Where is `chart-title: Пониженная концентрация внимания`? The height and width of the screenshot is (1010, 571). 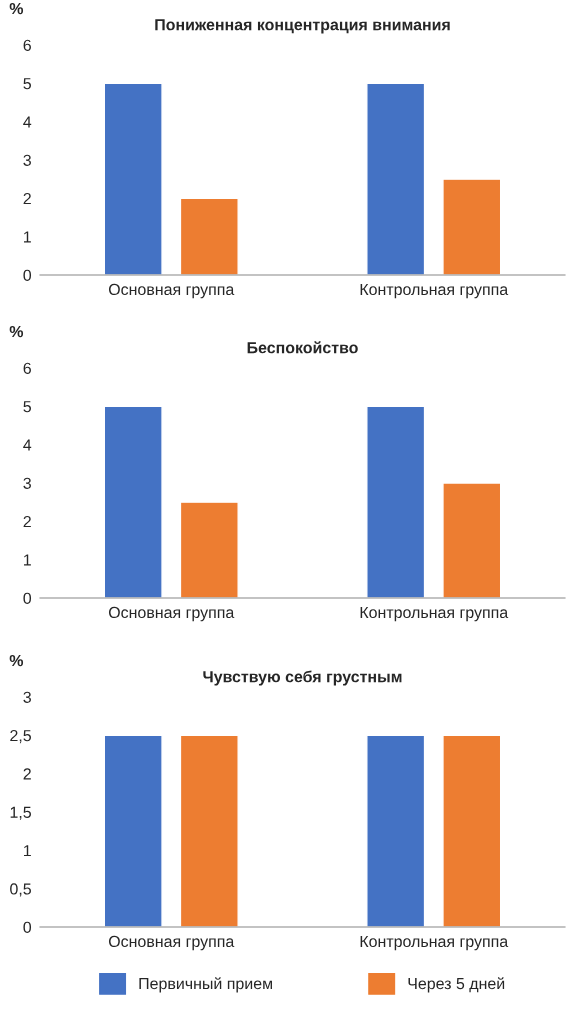 chart-title: Пониженная концентрация внимания is located at coordinates (302, 26).